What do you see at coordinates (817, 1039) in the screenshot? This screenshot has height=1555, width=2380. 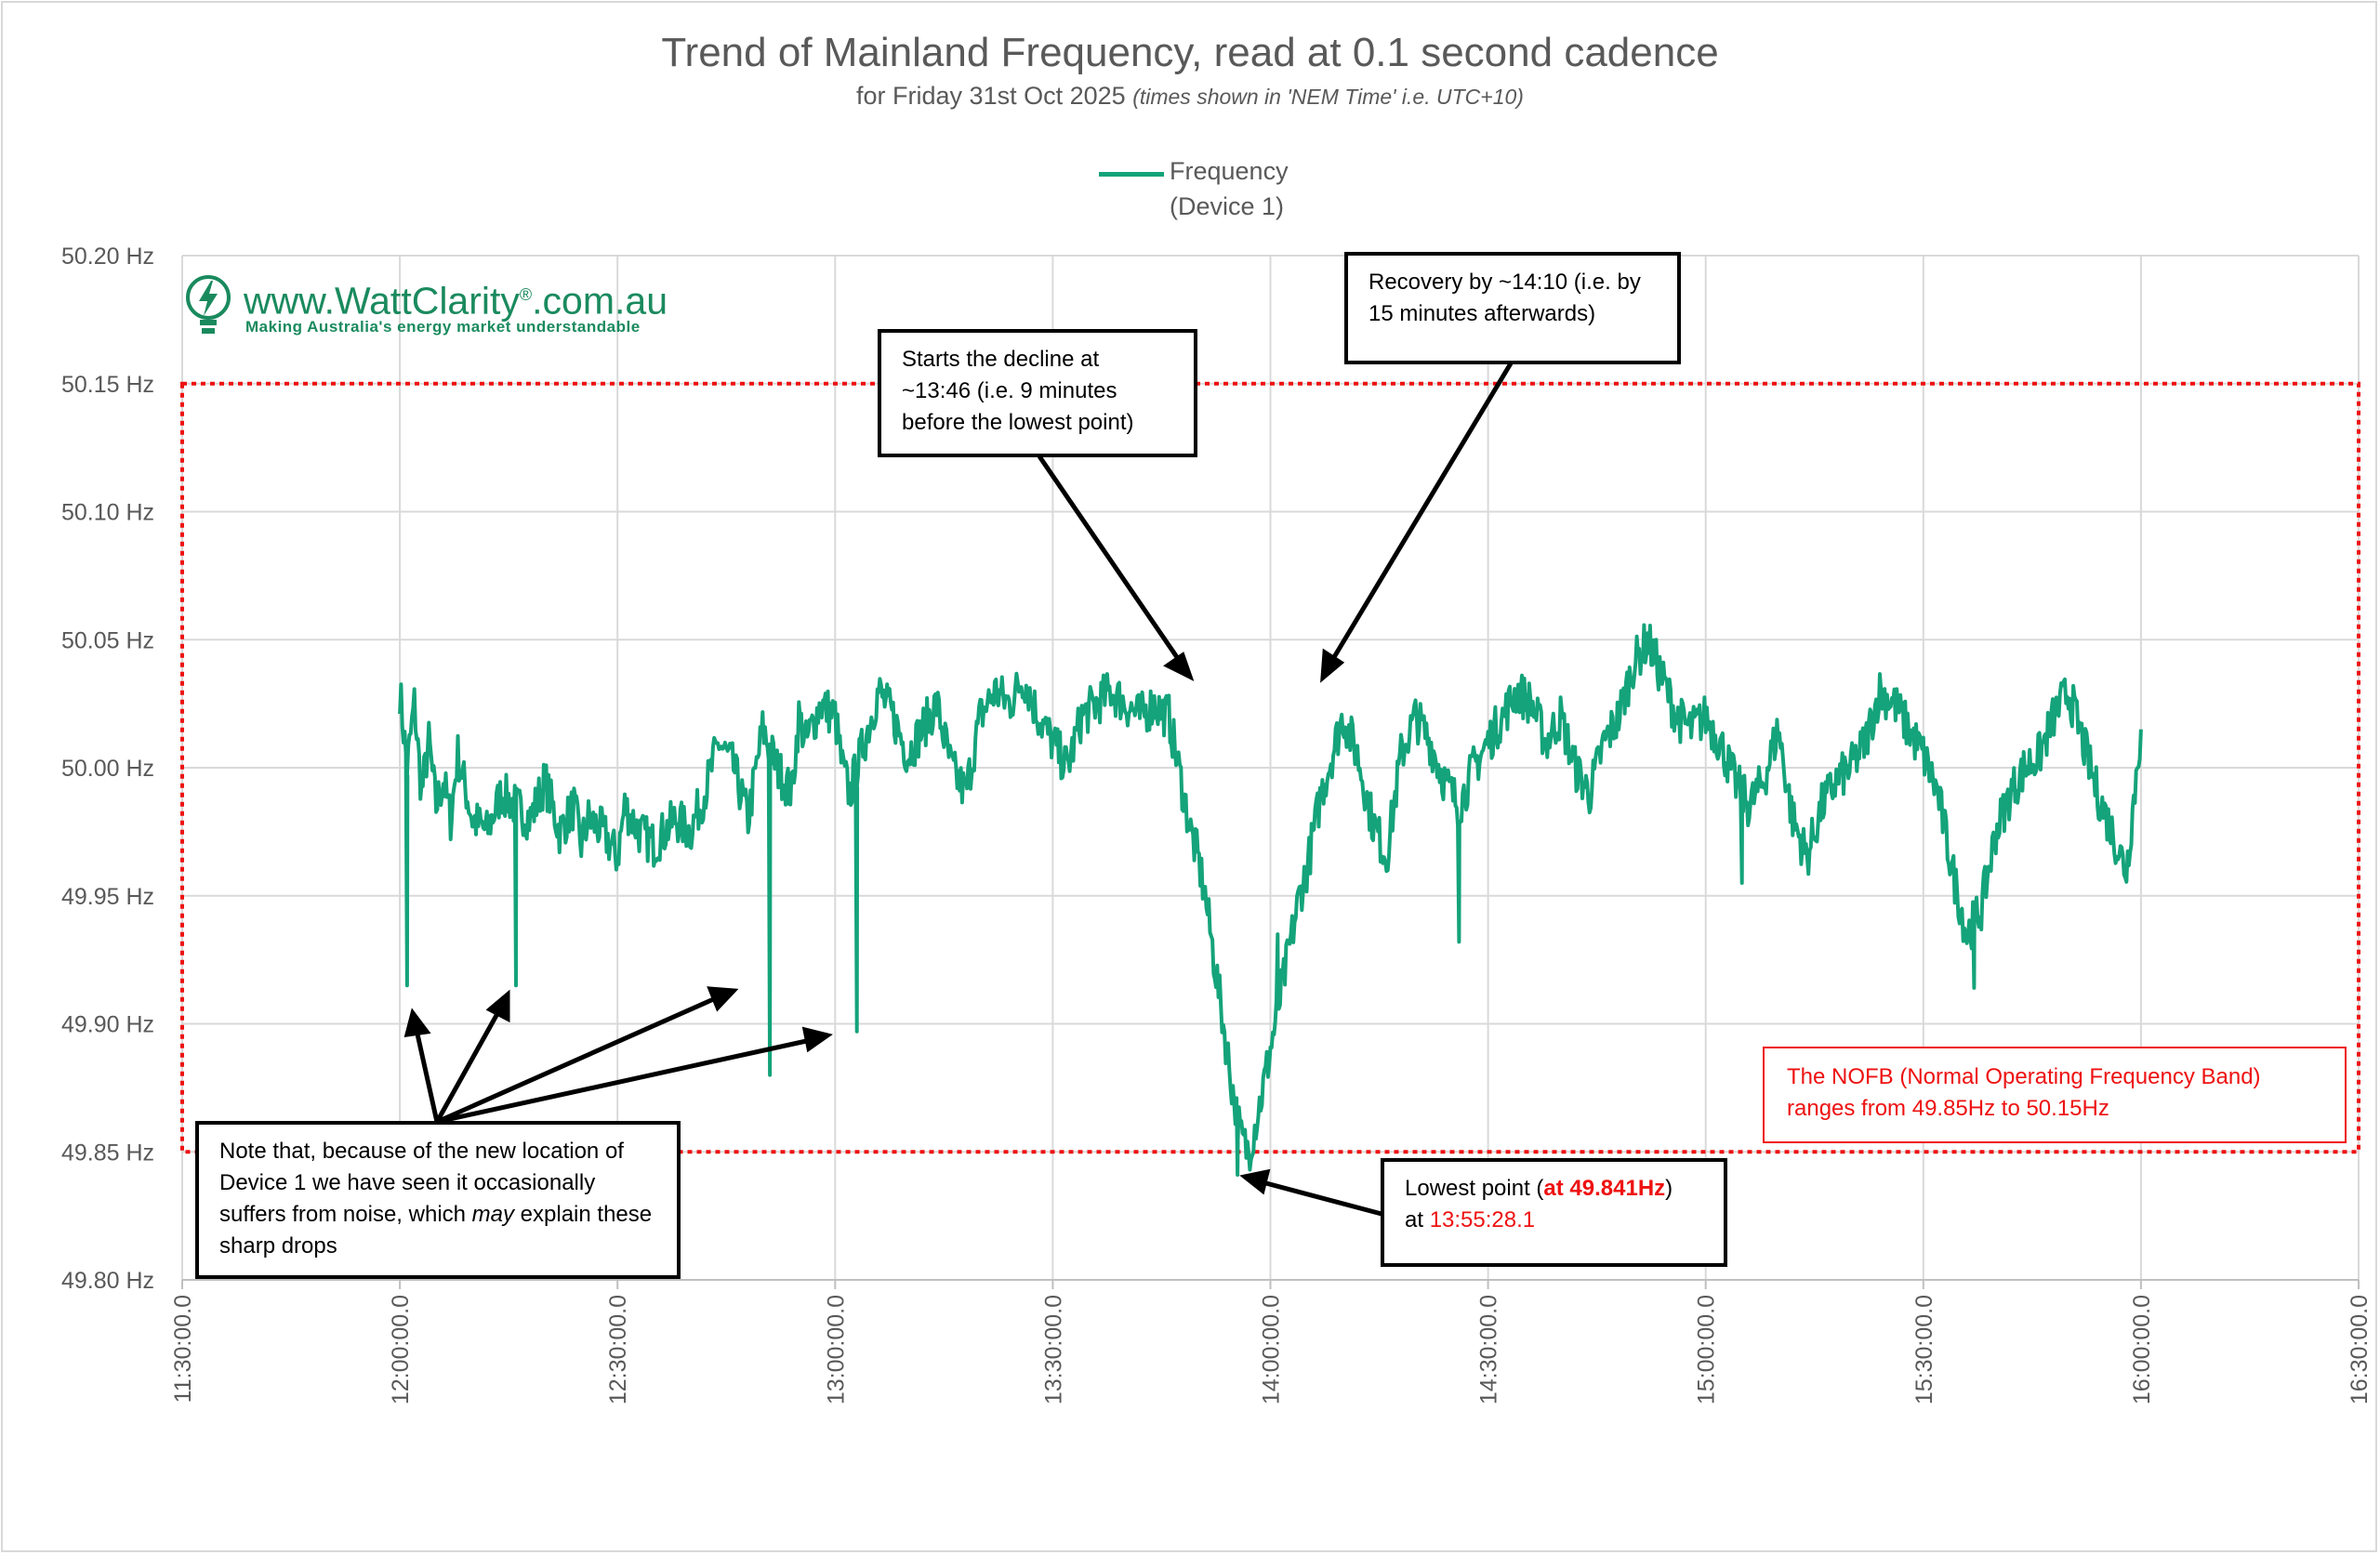 I see `arrow-noise-4-head` at bounding box center [817, 1039].